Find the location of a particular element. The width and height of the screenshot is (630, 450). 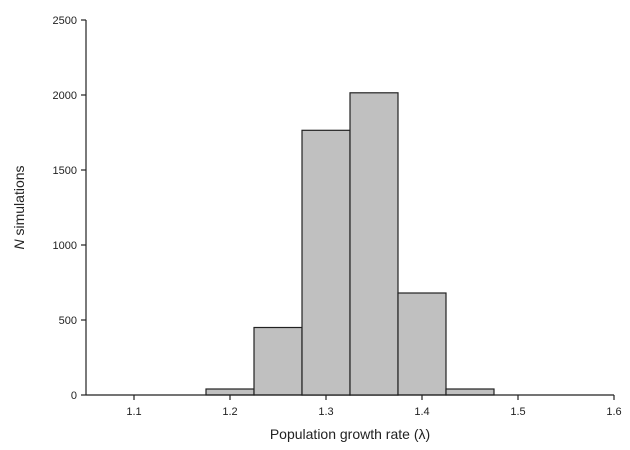

y-axis-title-italic: N is located at coordinates (19, 244).